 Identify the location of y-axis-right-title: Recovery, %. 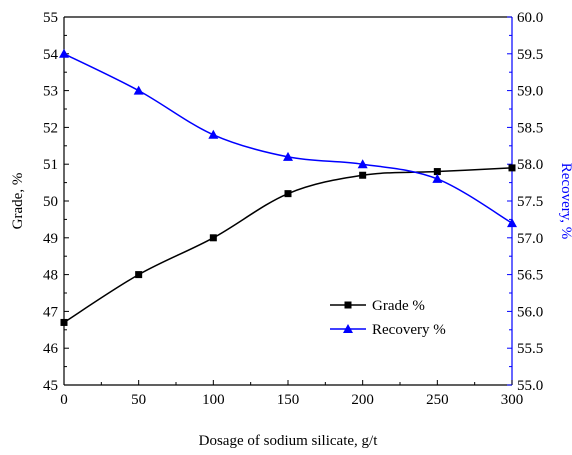
(565, 201).